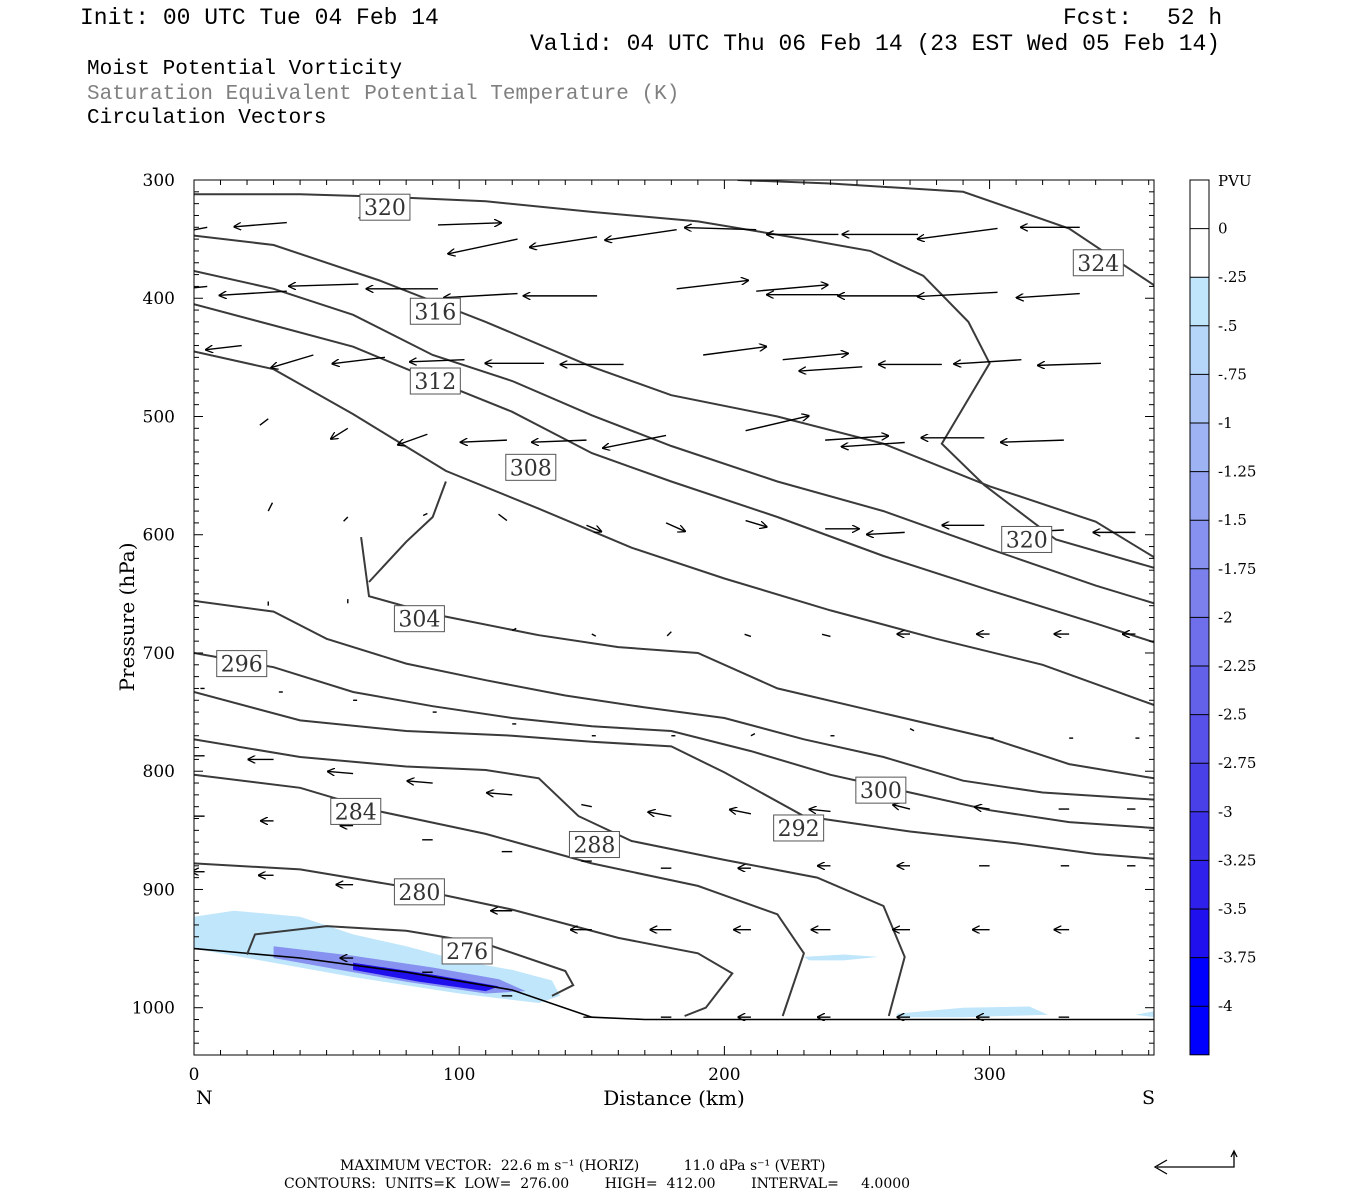 The width and height of the screenshot is (1350, 1200). I want to click on contour-label: 312, so click(435, 382).